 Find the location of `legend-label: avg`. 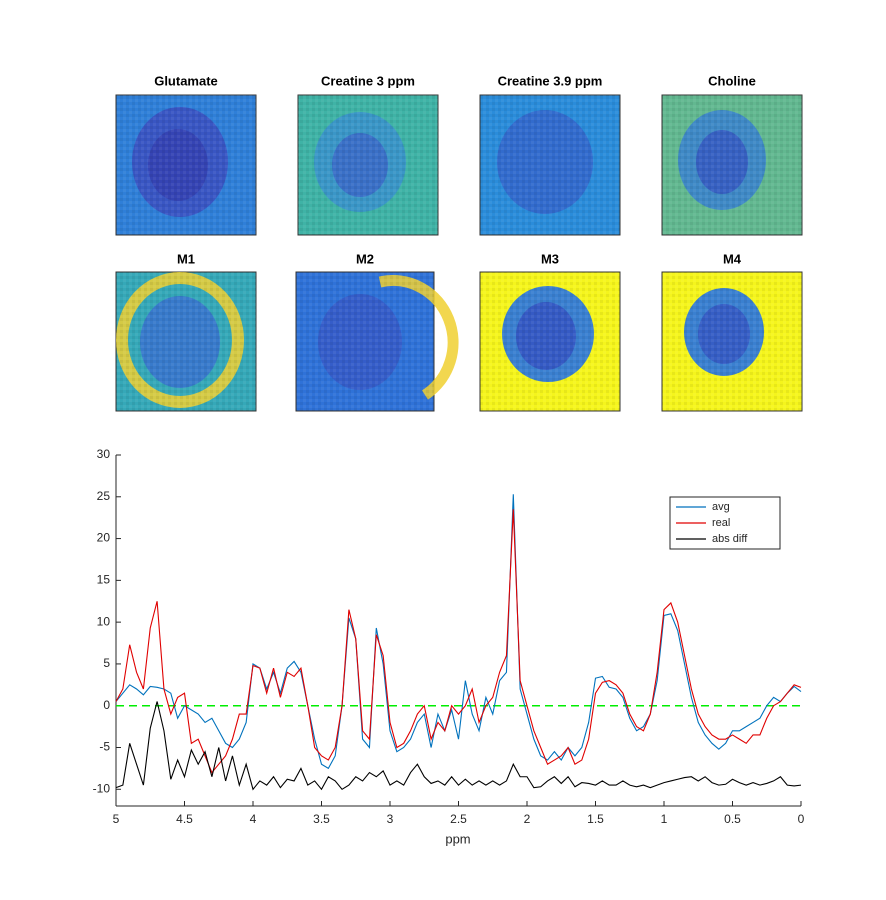

legend-label: avg is located at coordinates (721, 507).